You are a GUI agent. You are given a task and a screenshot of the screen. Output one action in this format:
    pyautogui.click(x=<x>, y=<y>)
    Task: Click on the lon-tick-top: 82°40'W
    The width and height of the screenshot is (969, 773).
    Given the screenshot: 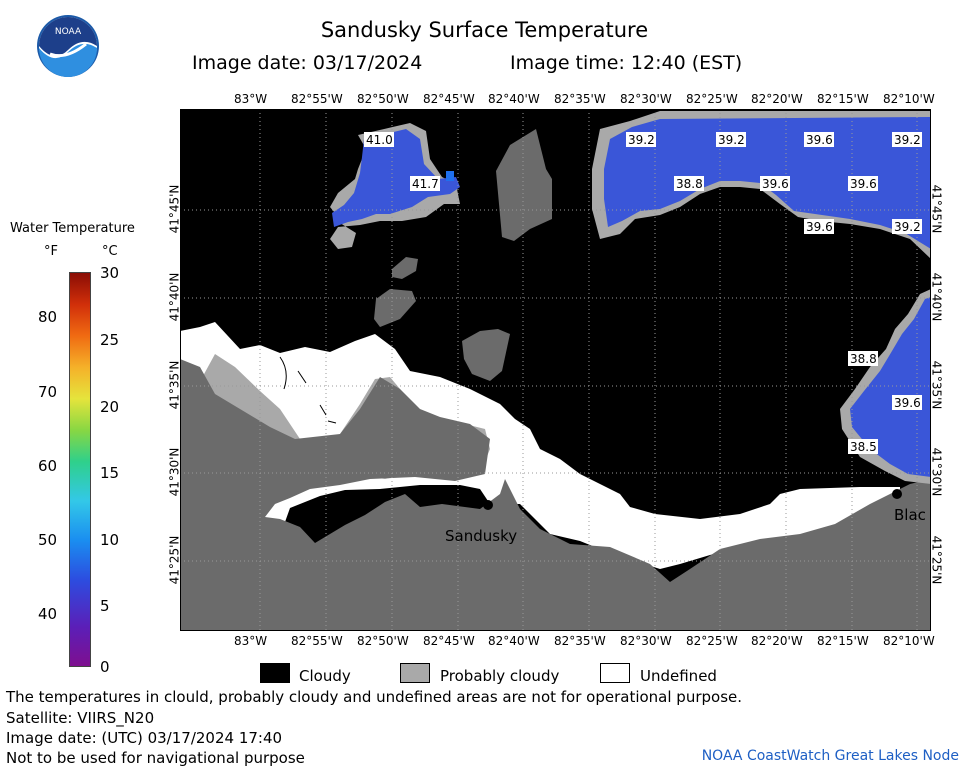 What is the action you would take?
    pyautogui.click(x=514, y=99)
    